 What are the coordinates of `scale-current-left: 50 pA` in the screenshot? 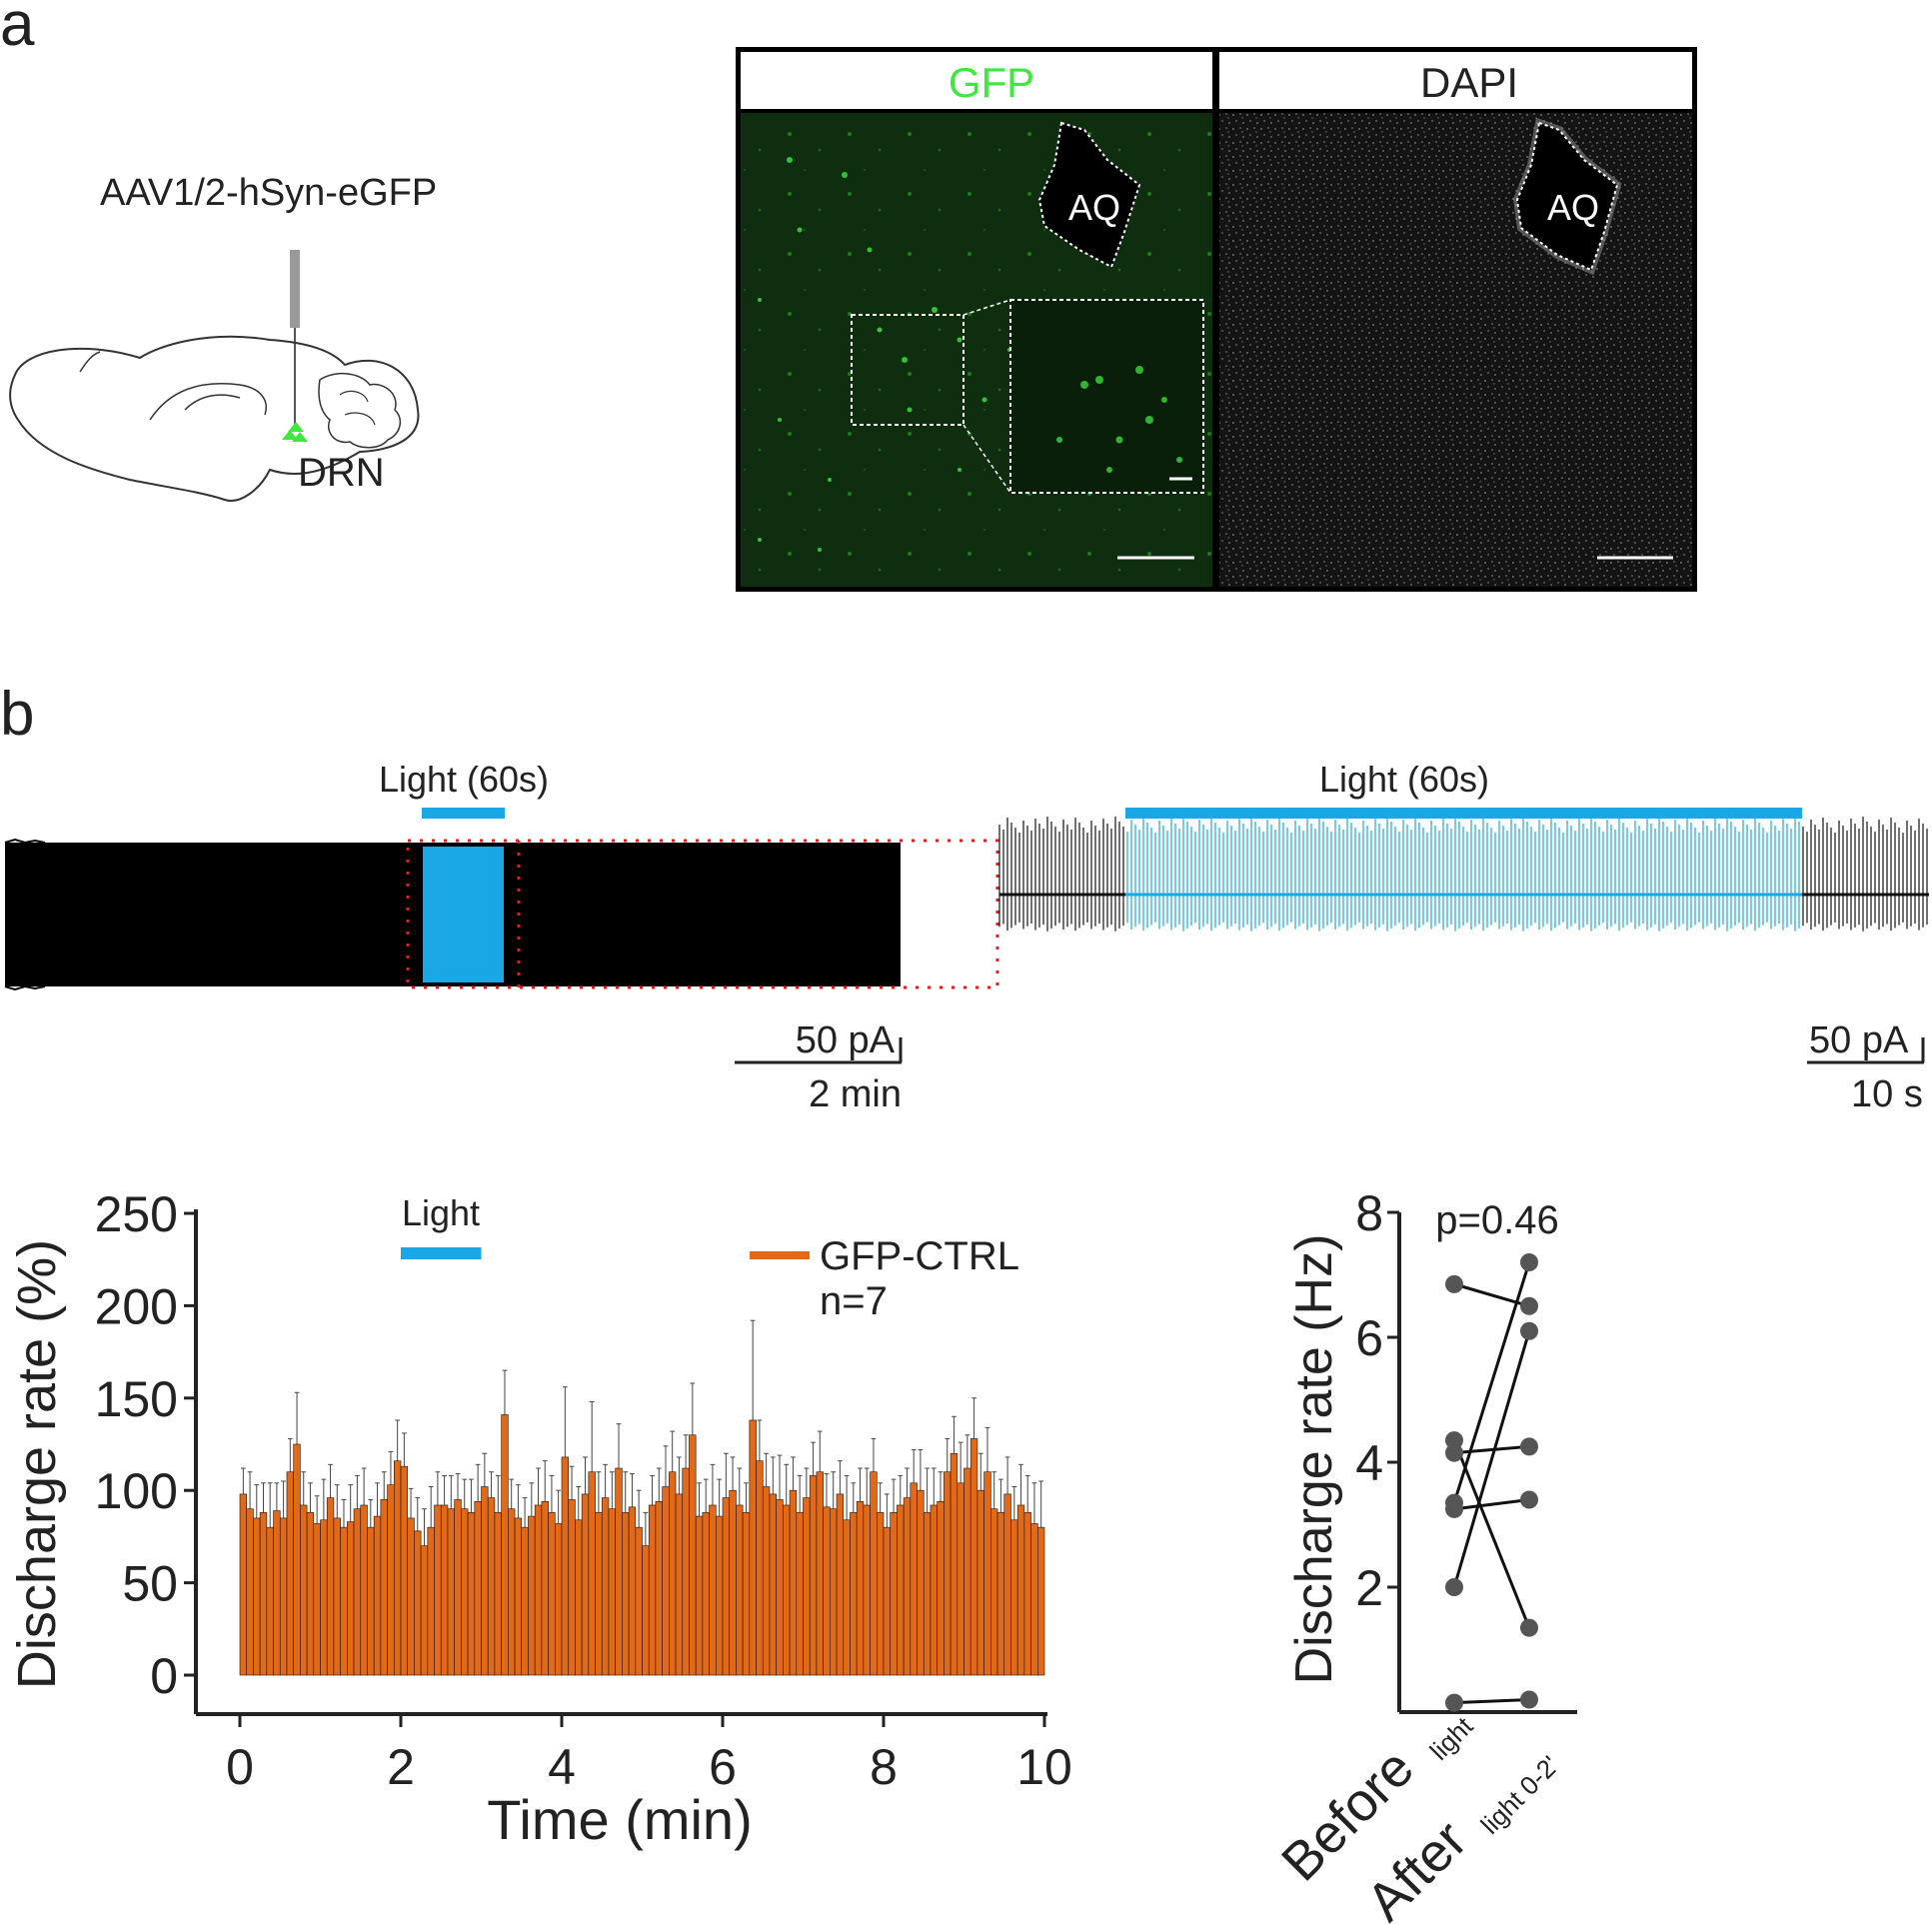 It's located at (846, 1040).